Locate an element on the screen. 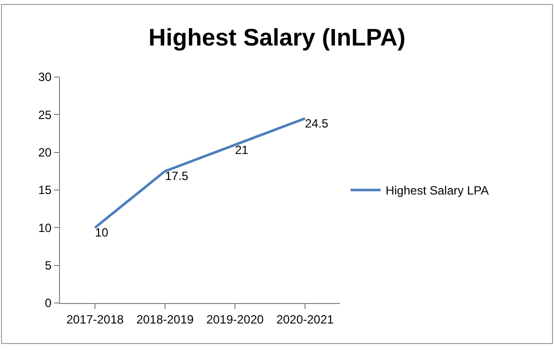 Image resolution: width=554 pixels, height=350 pixels. chart-title: Highest Salary (InLPA) is located at coordinates (277, 38).